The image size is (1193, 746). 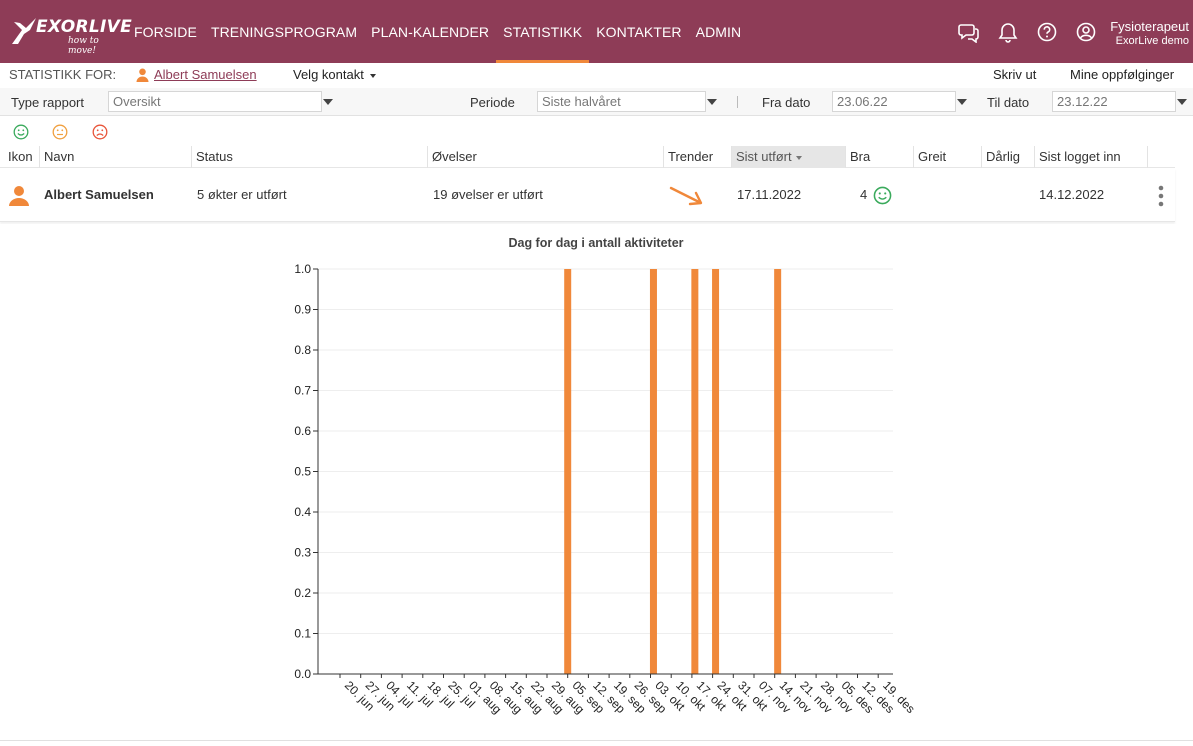 I want to click on y-tick-label: 0.4, so click(x=302, y=512).